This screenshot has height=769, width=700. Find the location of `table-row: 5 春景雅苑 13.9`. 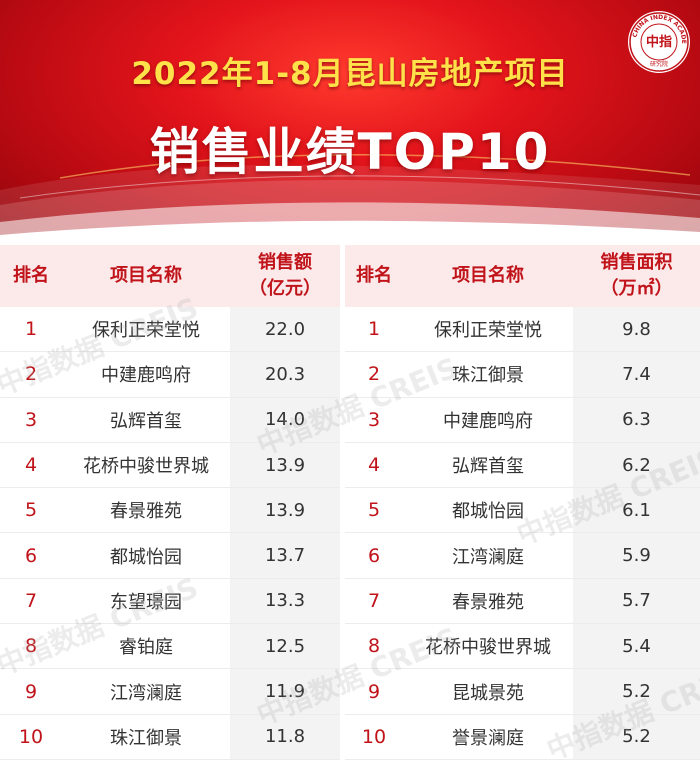

table-row: 5 春景雅苑 13.9 is located at coordinates (170, 510).